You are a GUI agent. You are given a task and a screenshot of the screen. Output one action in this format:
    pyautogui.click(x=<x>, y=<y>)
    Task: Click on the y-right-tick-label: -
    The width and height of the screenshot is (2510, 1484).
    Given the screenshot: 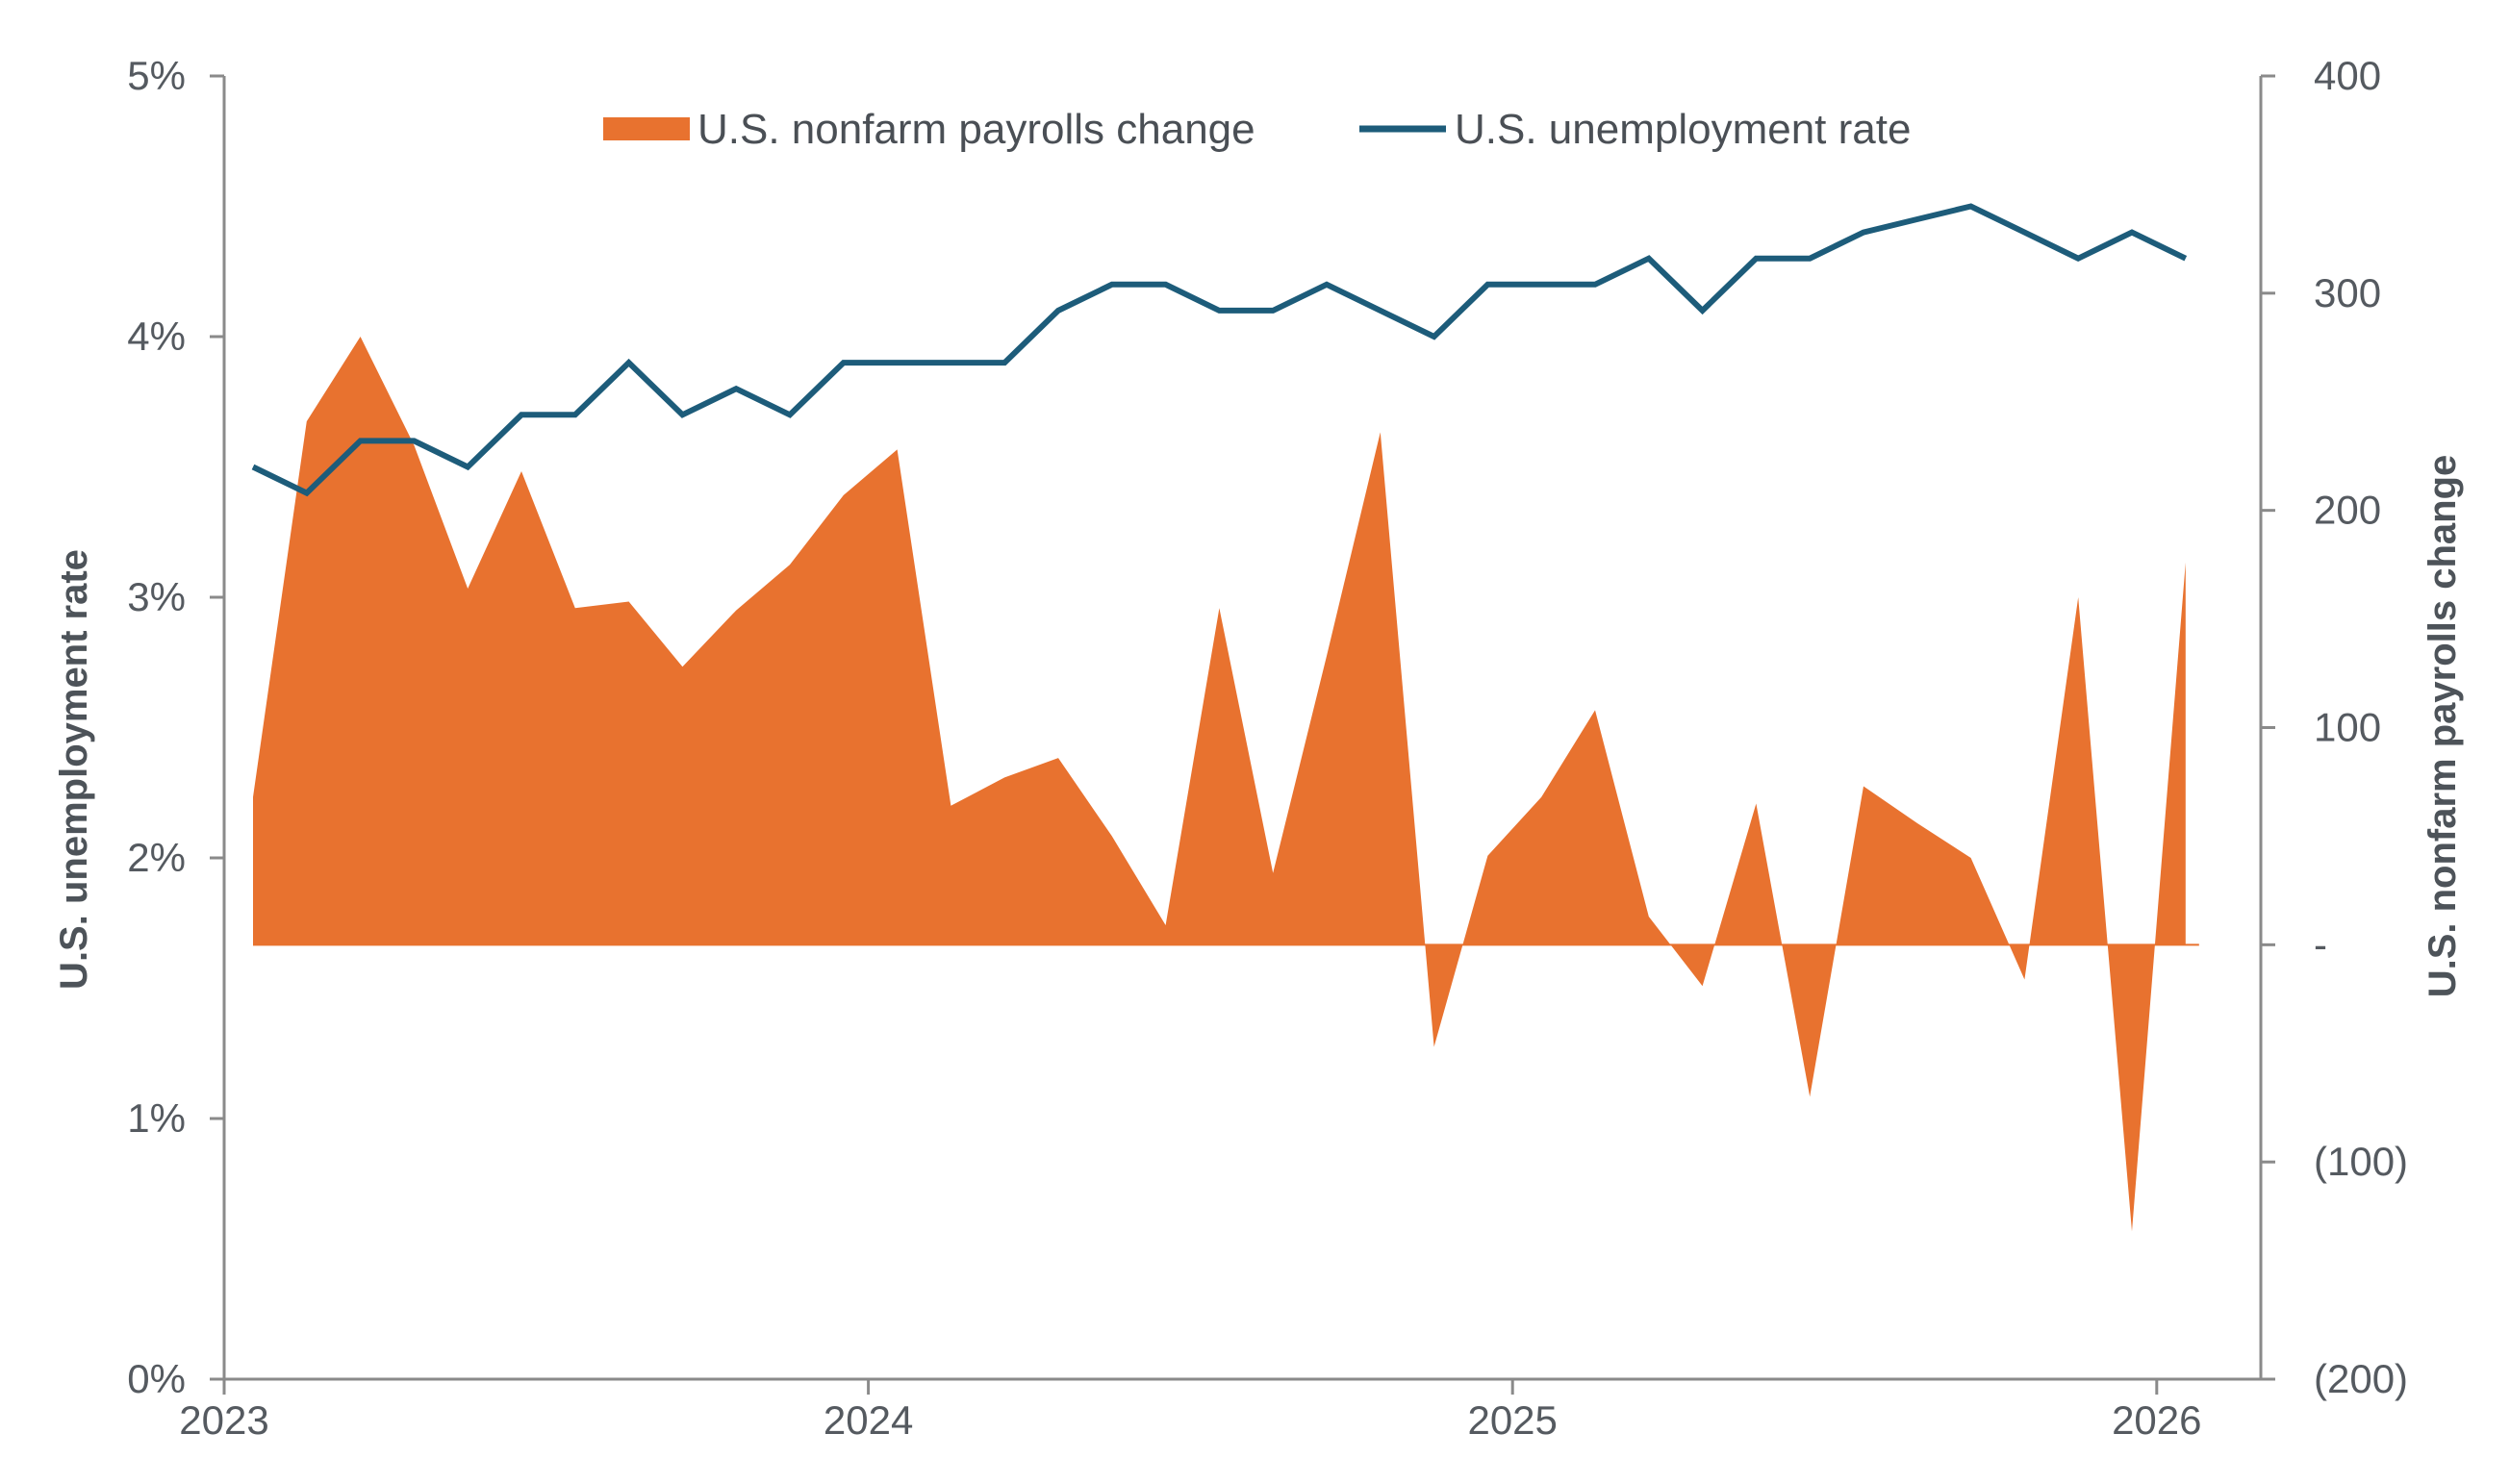 What is the action you would take?
    pyautogui.click(x=2321, y=944)
    